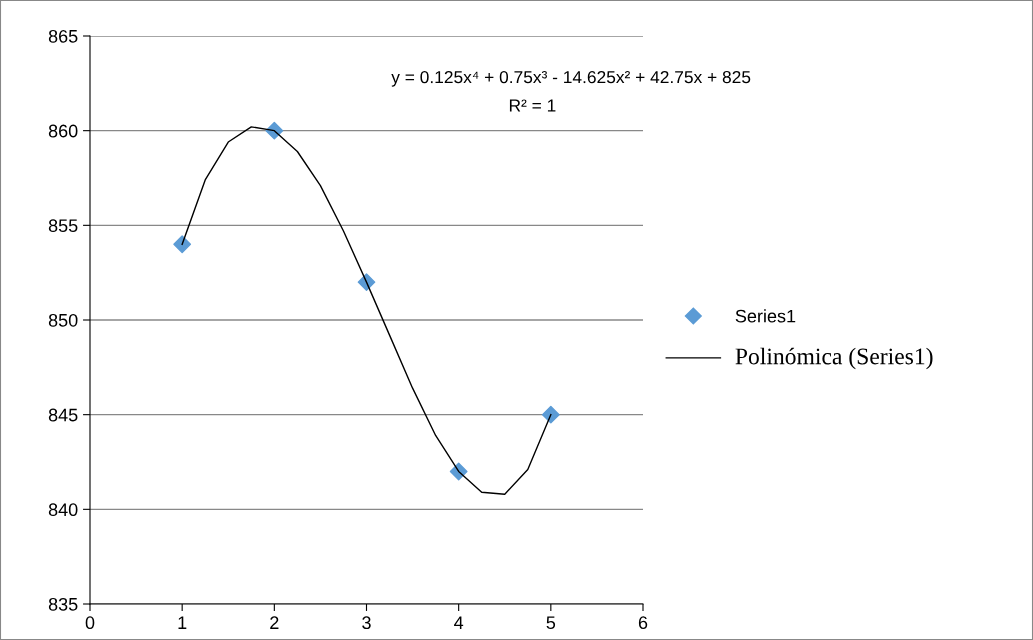 Image resolution: width=1033 pixels, height=640 pixels. What do you see at coordinates (765, 316) in the screenshot?
I see `legend-label: Series1` at bounding box center [765, 316].